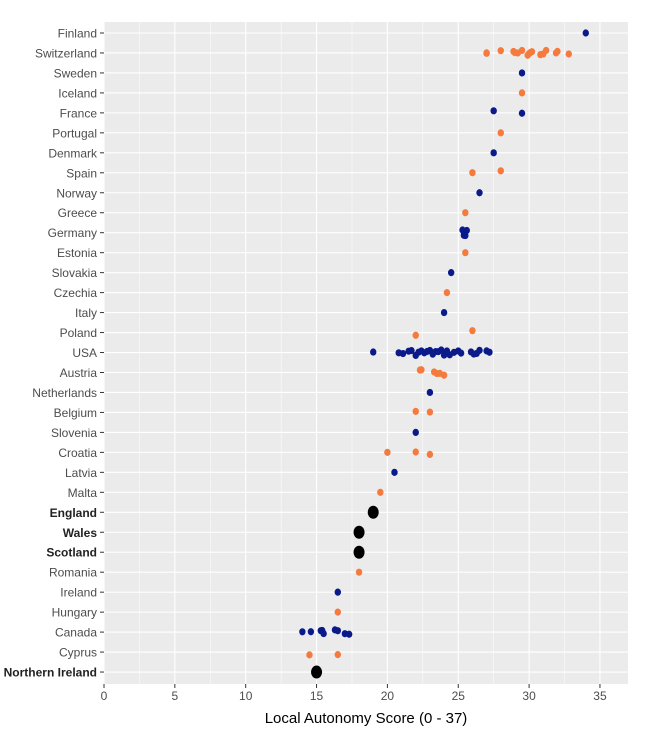  Describe the element at coordinates (78, 213) in the screenshot. I see `y-tick-label-greece: Greece` at that location.